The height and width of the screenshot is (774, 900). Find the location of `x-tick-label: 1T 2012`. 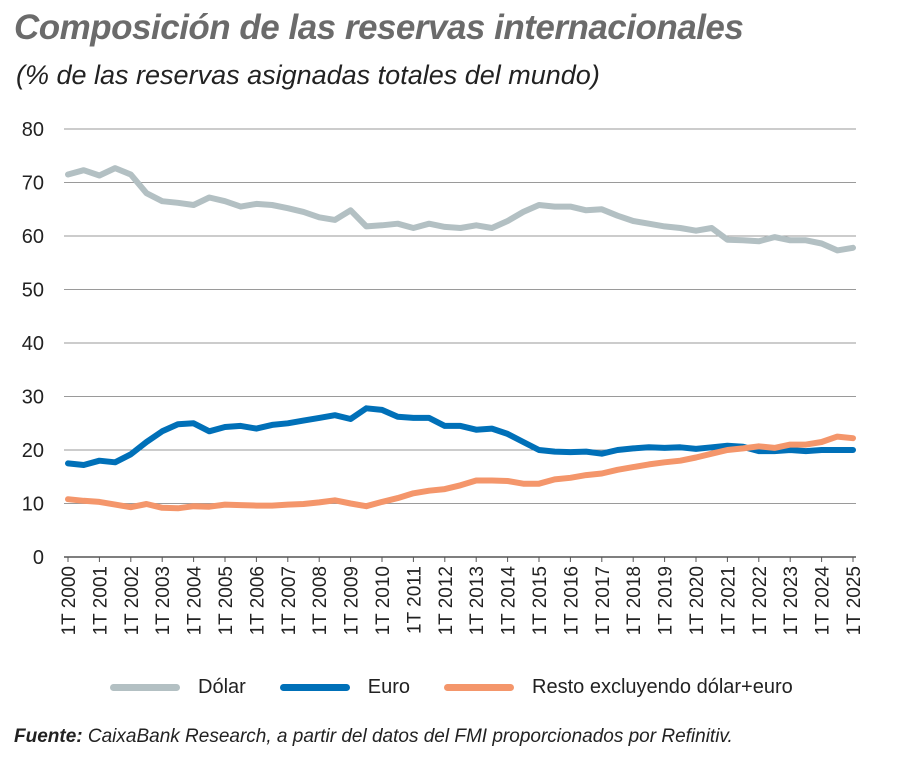

x-tick-label: 1T 2012 is located at coordinates (446, 600).